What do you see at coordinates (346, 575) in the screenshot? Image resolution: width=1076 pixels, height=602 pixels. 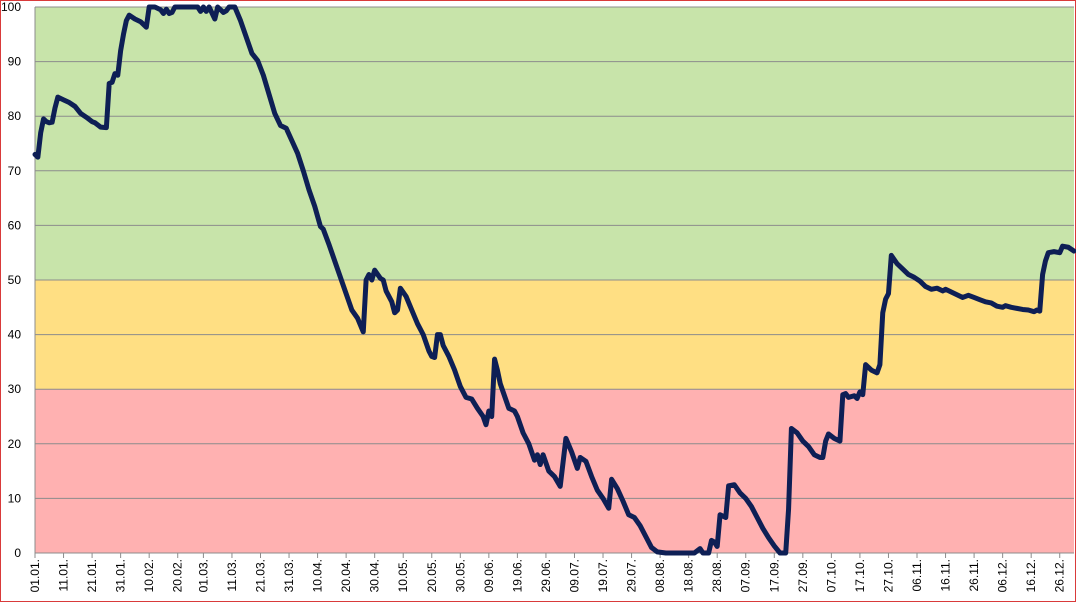 I see `x-tick-label: 20.04.` at bounding box center [346, 575].